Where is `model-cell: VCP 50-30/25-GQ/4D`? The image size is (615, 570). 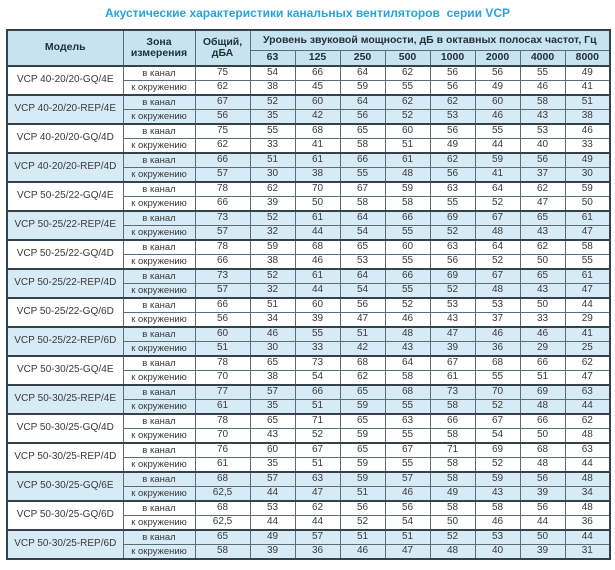 model-cell: VCP 50-30/25-GQ/4D is located at coordinates (65, 428).